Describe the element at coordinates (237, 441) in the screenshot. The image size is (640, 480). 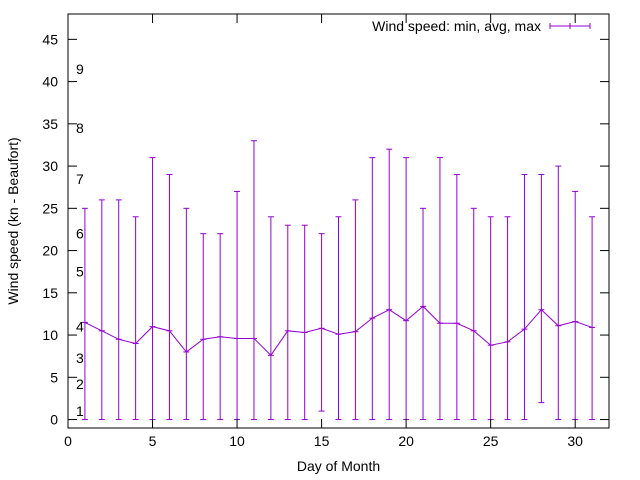
I see `x-tick-label: 10` at that location.